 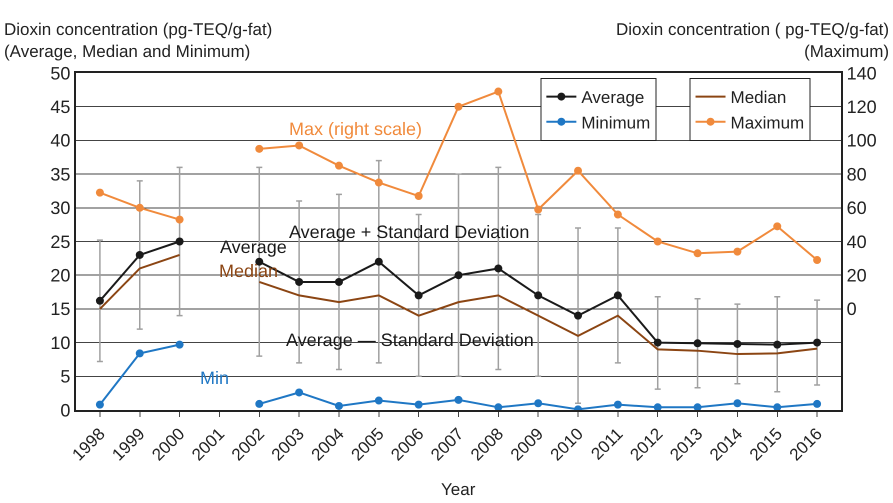 What do you see at coordinates (65, 410) in the screenshot?
I see `y-tick-label: 0` at bounding box center [65, 410].